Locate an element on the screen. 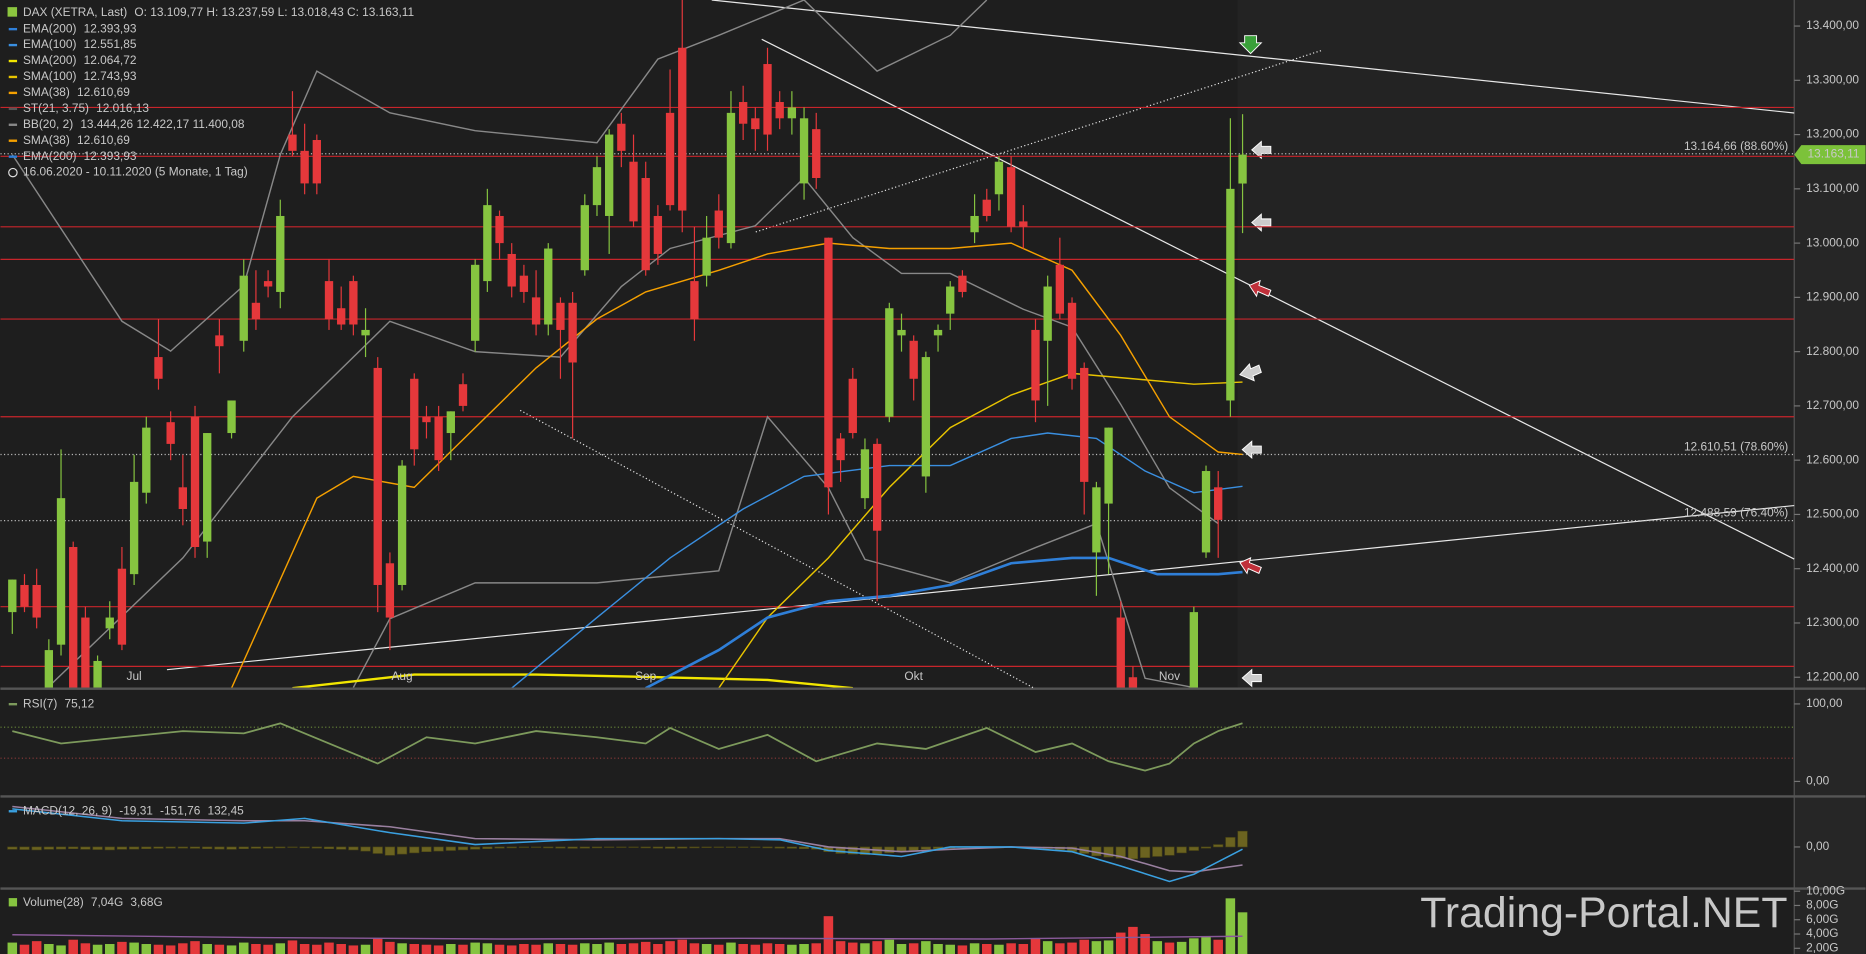 The width and height of the screenshot is (1866, 954). legend-text: EMA(200) is located at coordinates (50, 156).